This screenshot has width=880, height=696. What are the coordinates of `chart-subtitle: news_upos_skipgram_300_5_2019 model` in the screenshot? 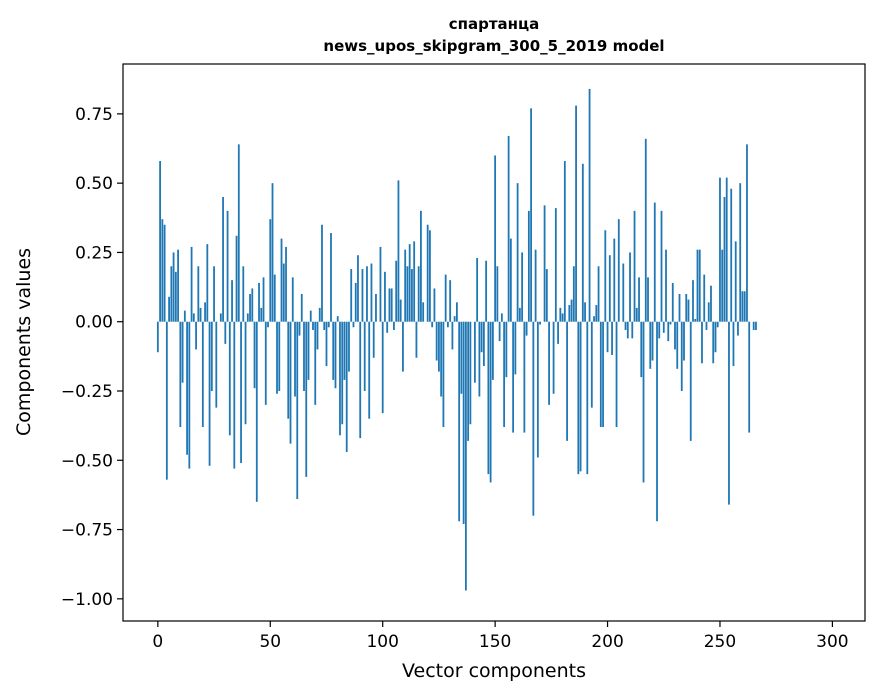 It's located at (493, 46).